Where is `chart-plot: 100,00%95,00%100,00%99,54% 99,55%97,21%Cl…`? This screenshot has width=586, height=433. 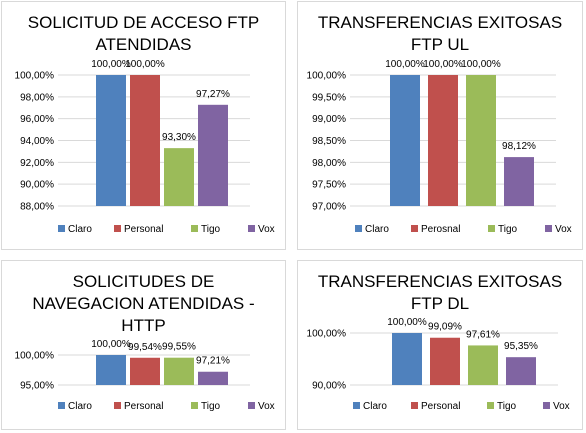
chart-plot: 100,00%95,00%100,00%99,54% 99,55%97,21%Cl… is located at coordinates (145, 375).